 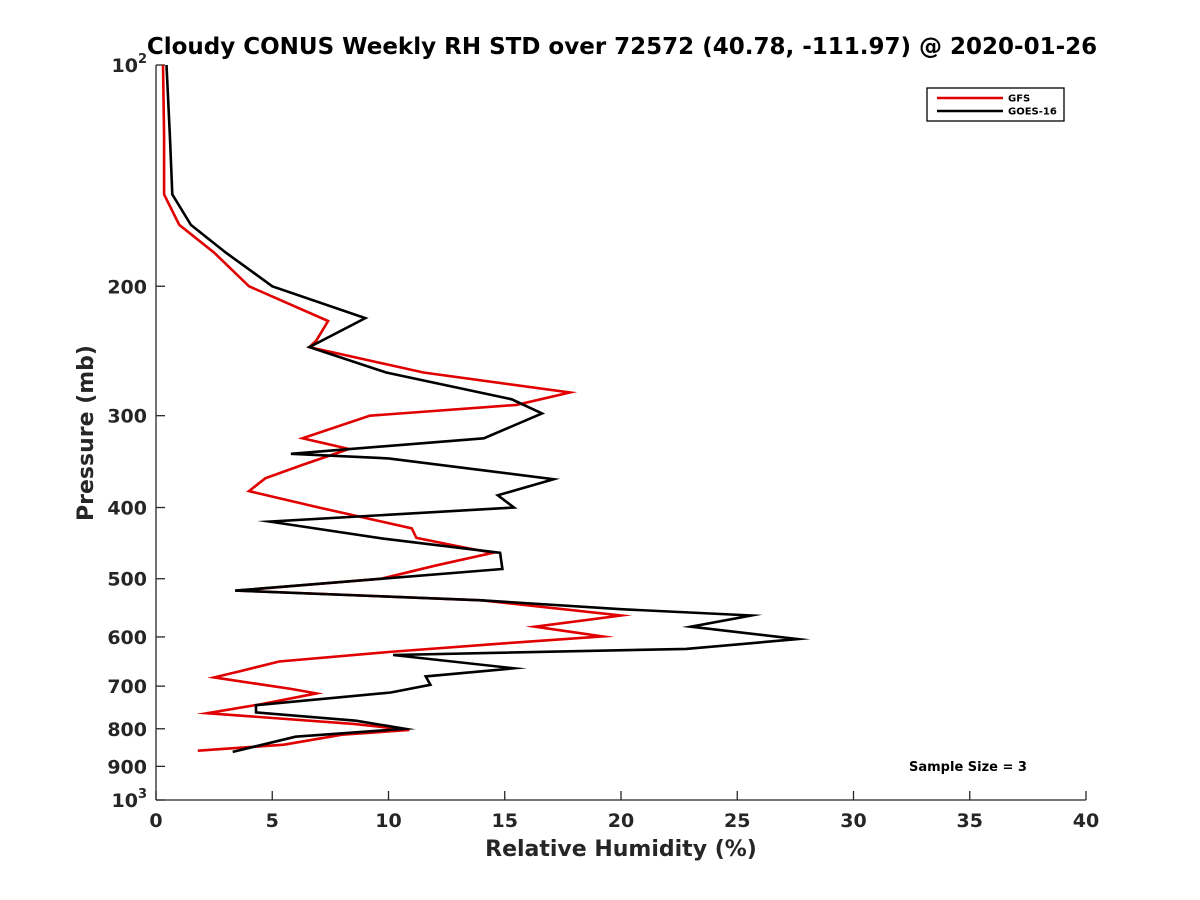 I want to click on y-tick-base: 500, so click(x=127, y=580).